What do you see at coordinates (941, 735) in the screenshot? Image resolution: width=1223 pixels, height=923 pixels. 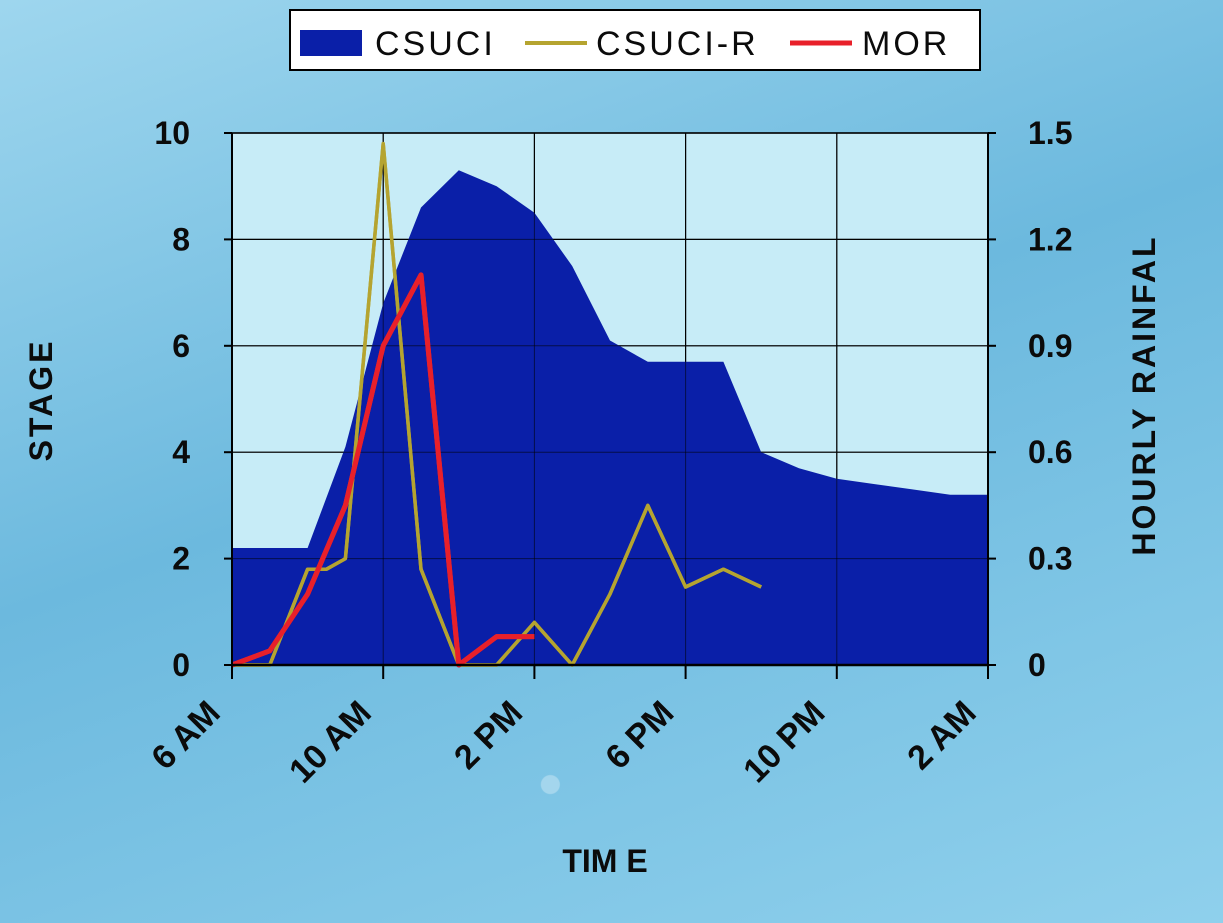 I see `x-tick-label: 2 AM` at bounding box center [941, 735].